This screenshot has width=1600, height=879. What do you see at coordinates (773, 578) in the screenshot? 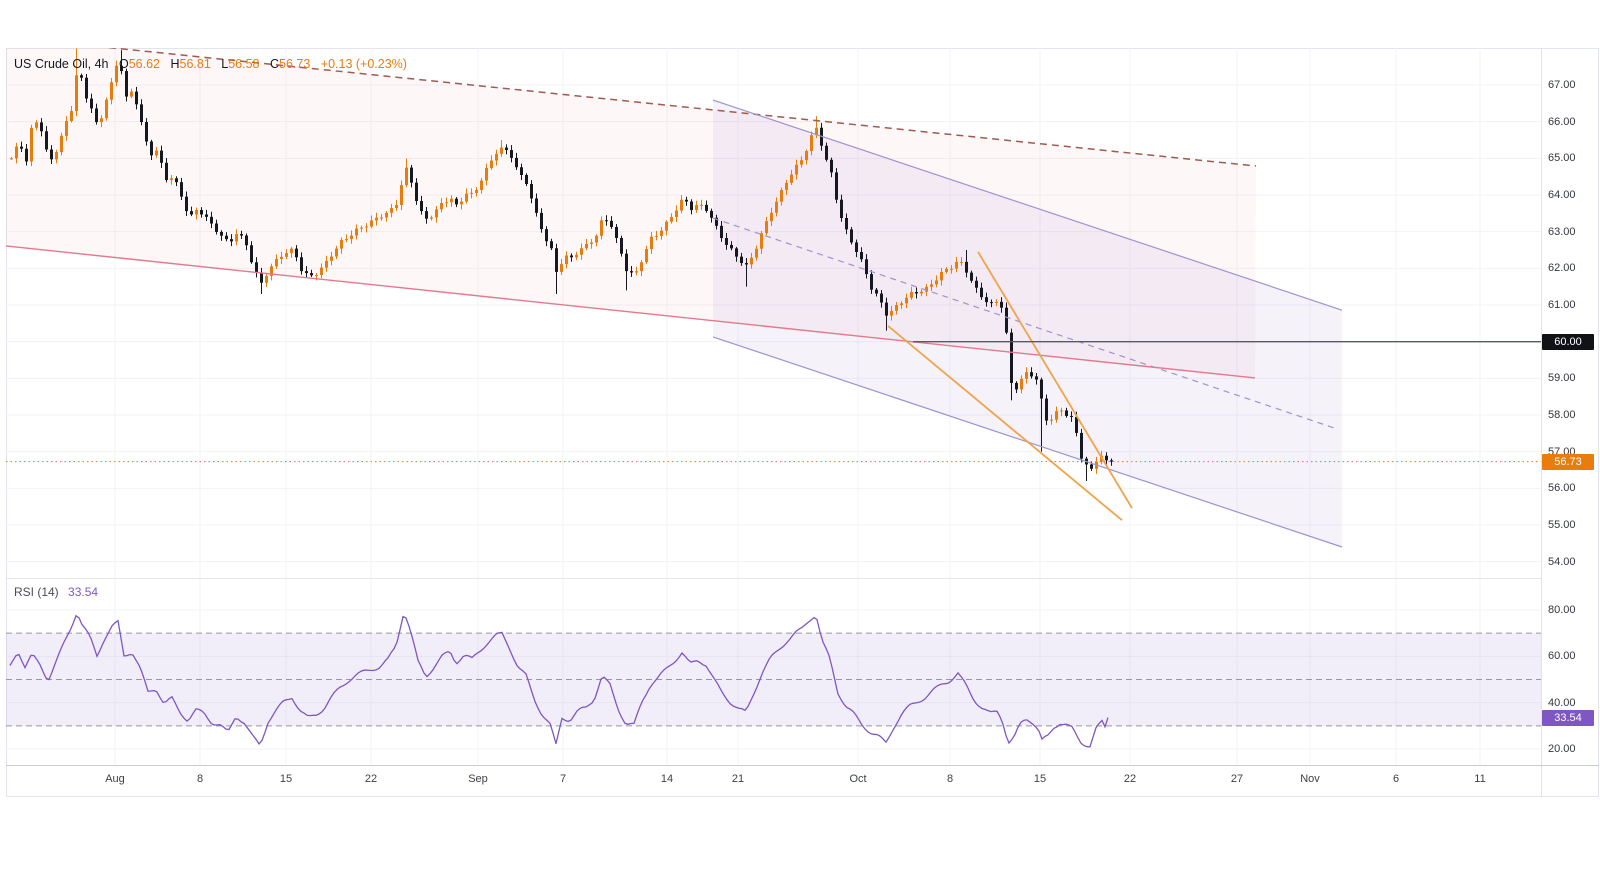
I see `pane-separator` at bounding box center [773, 578].